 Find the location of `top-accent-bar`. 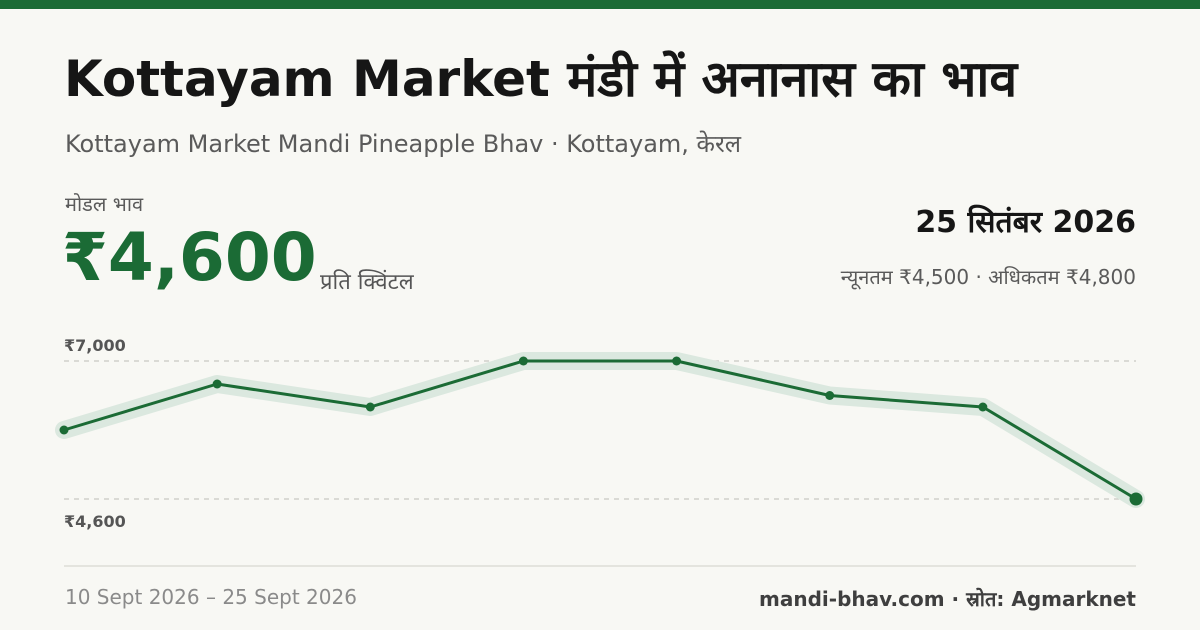

top-accent-bar is located at coordinates (600, 4).